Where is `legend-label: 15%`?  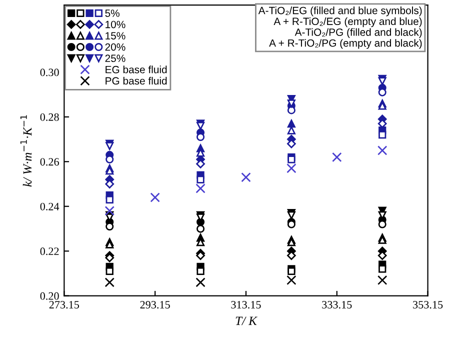
legend-label: 15% is located at coordinates (116, 36).